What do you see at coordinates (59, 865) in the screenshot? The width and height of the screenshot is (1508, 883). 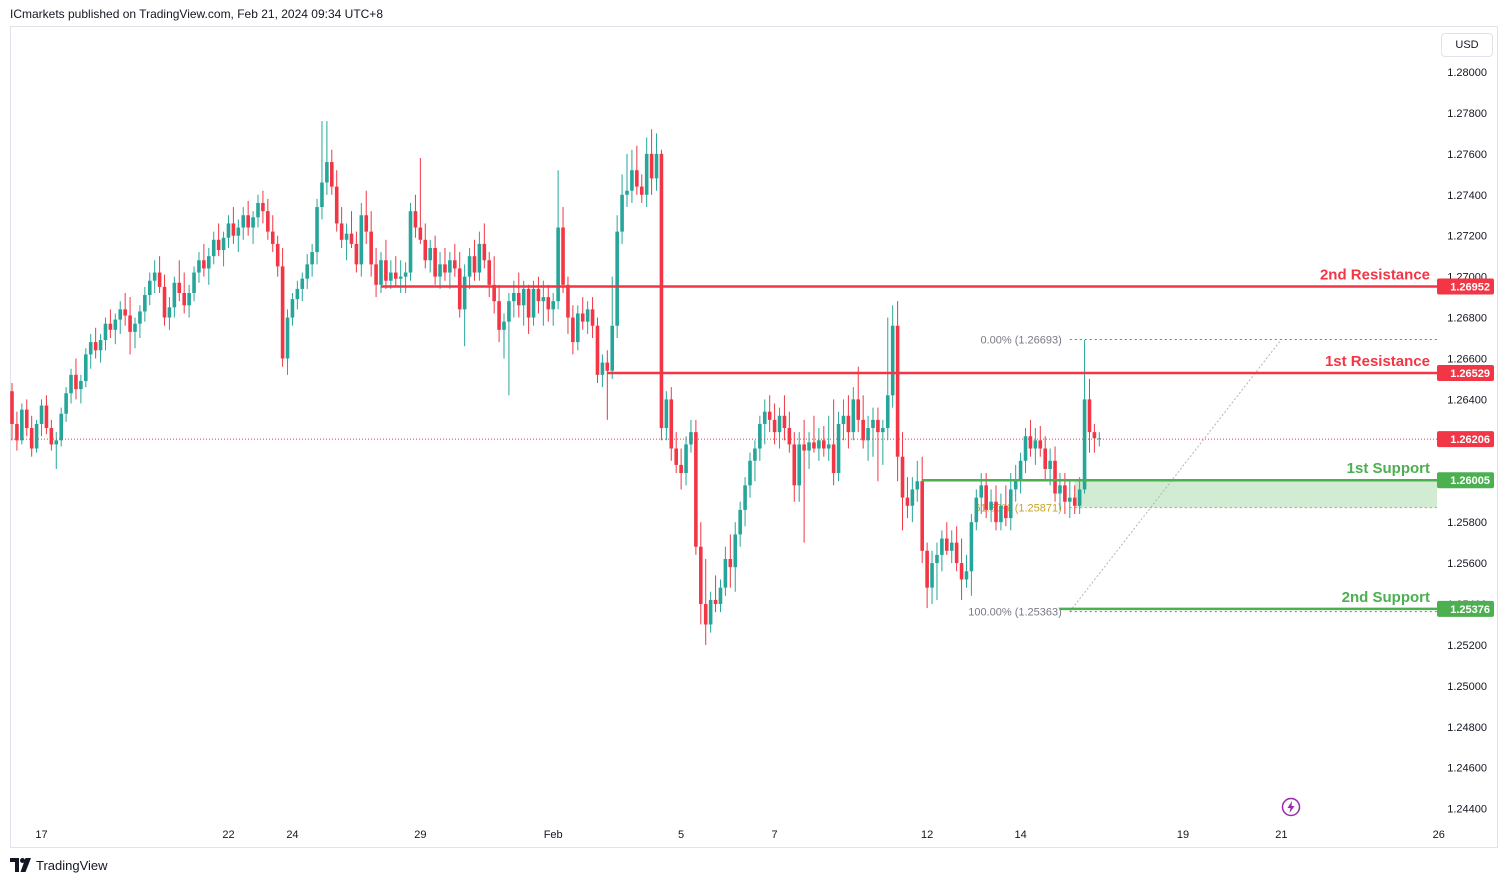 I see `tradingview-brand: TradingView` at bounding box center [59, 865].